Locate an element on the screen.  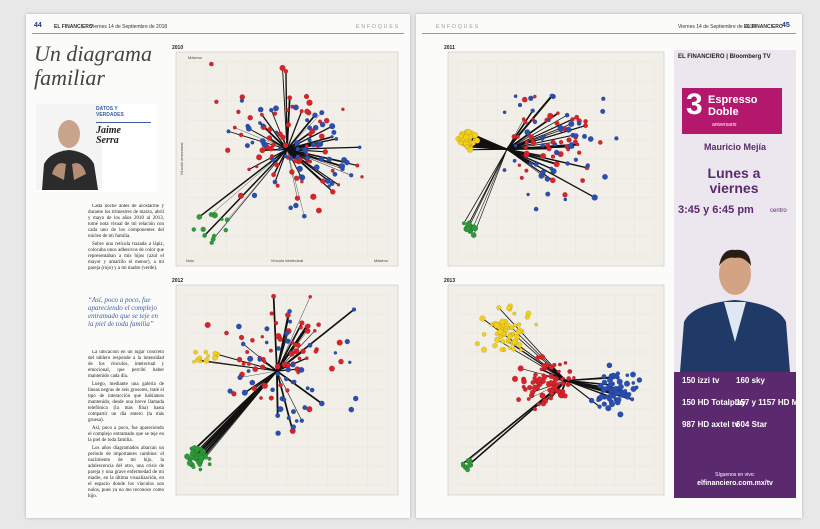
axis-label: Vínculo emocional is located at coordinates (181, 159).